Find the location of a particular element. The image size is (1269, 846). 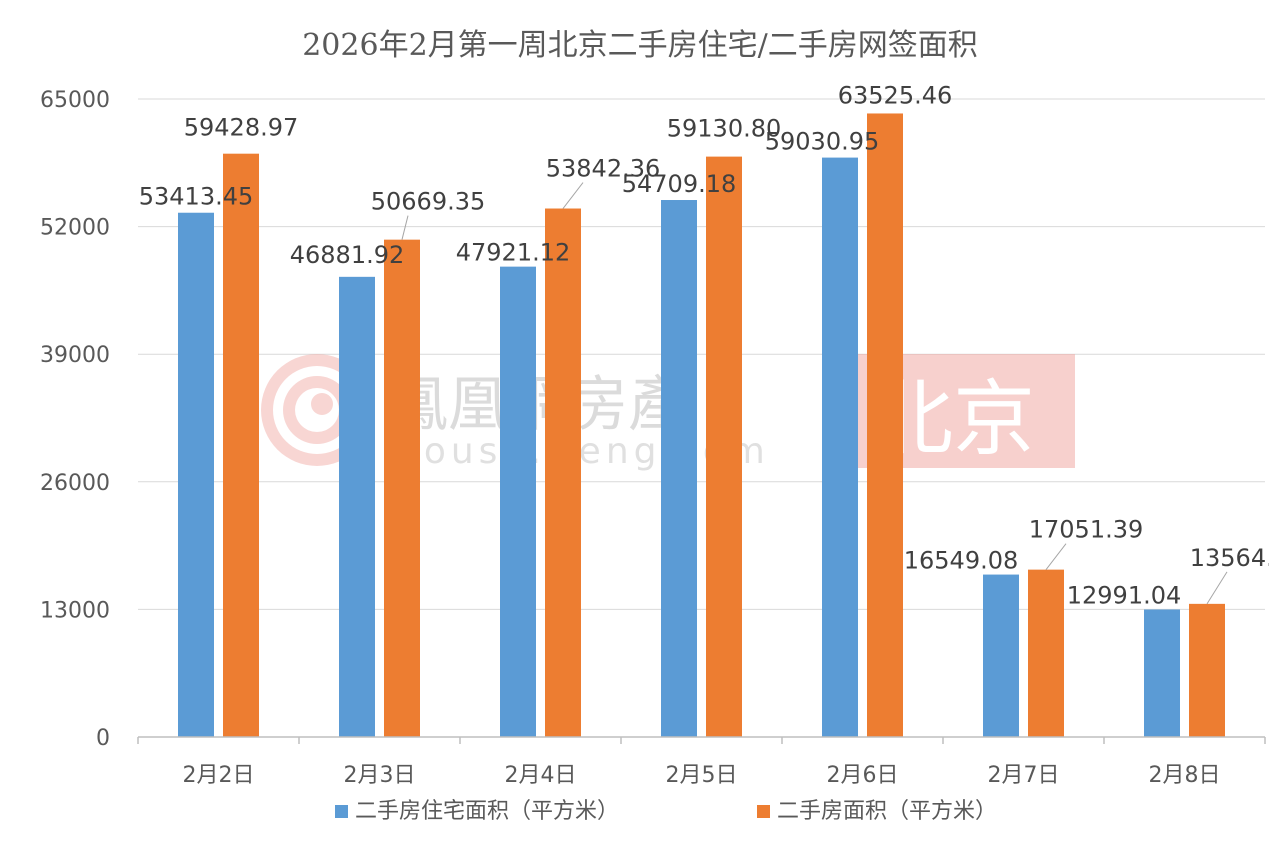

x-tick-label: 2月8日 is located at coordinates (1185, 775).